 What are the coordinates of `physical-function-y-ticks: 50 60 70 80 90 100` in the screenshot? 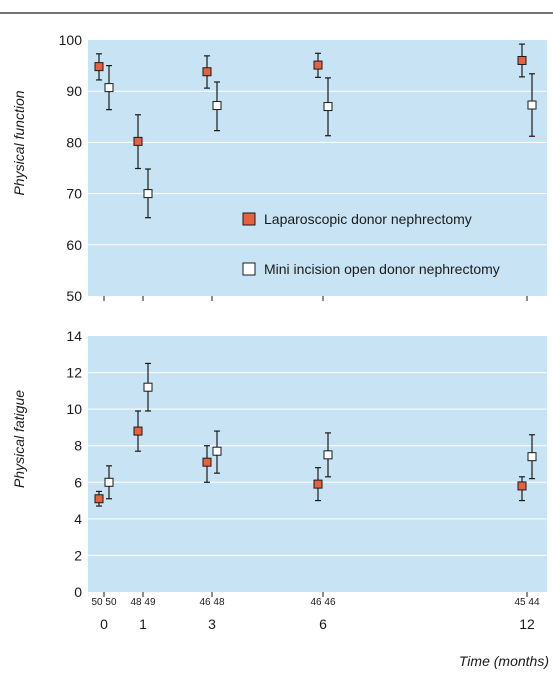 It's located at (71, 168).